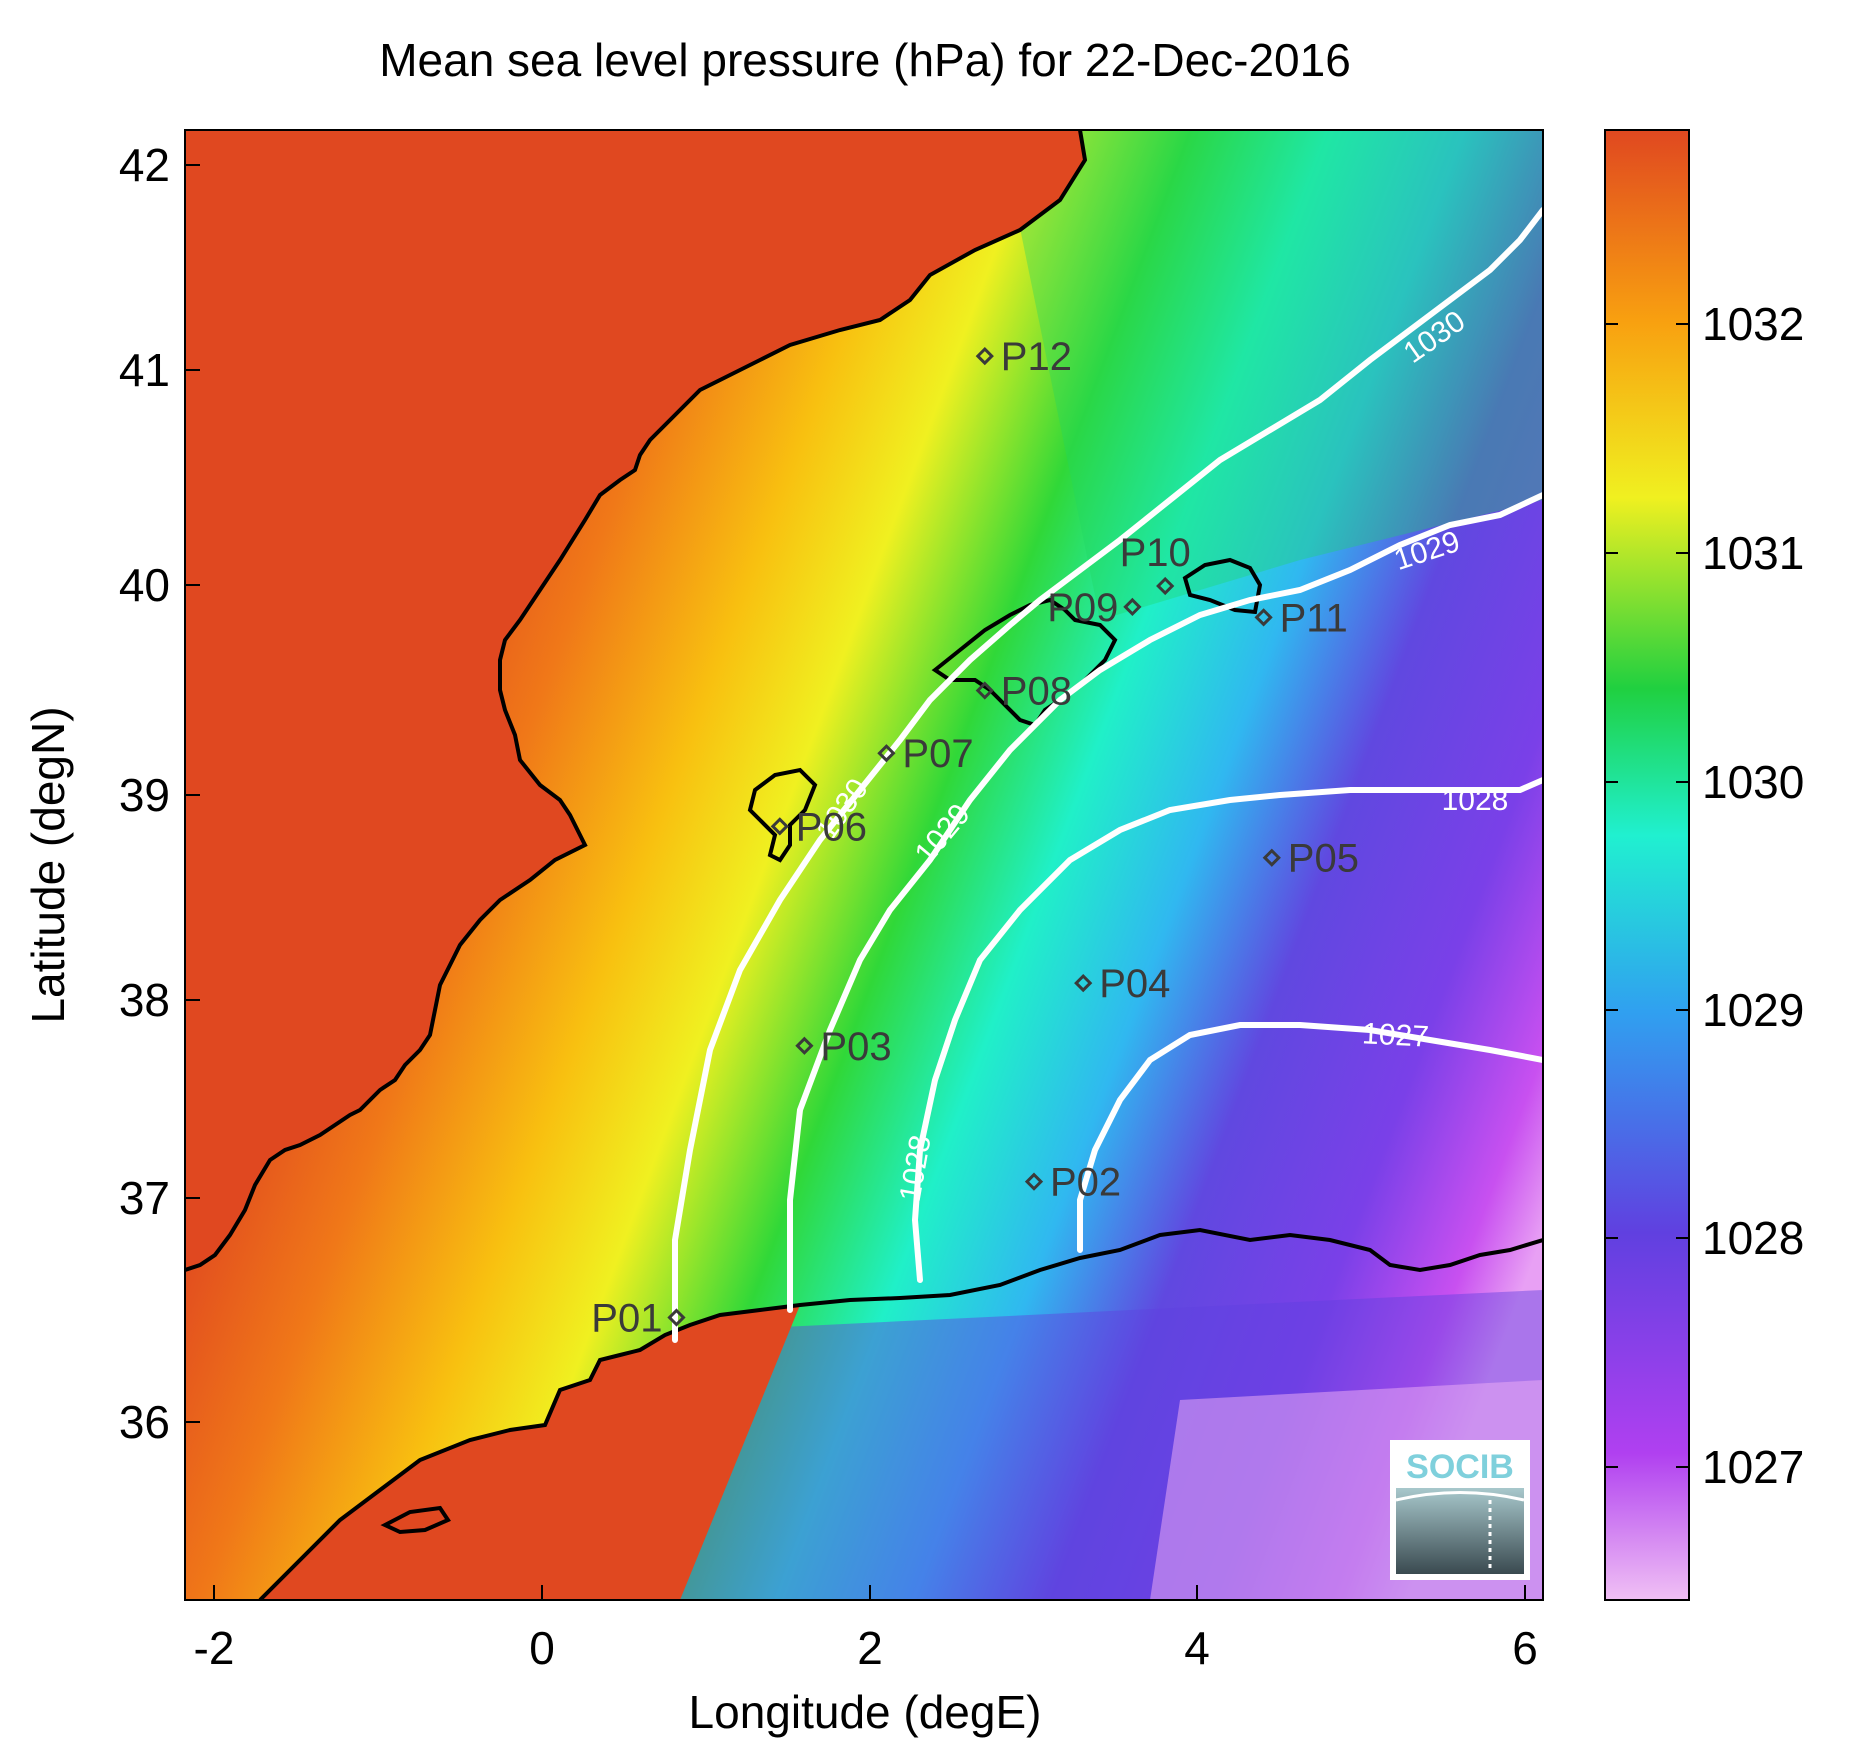 This screenshot has width=1854, height=1758. I want to click on station-label: P03, so click(855, 1047).